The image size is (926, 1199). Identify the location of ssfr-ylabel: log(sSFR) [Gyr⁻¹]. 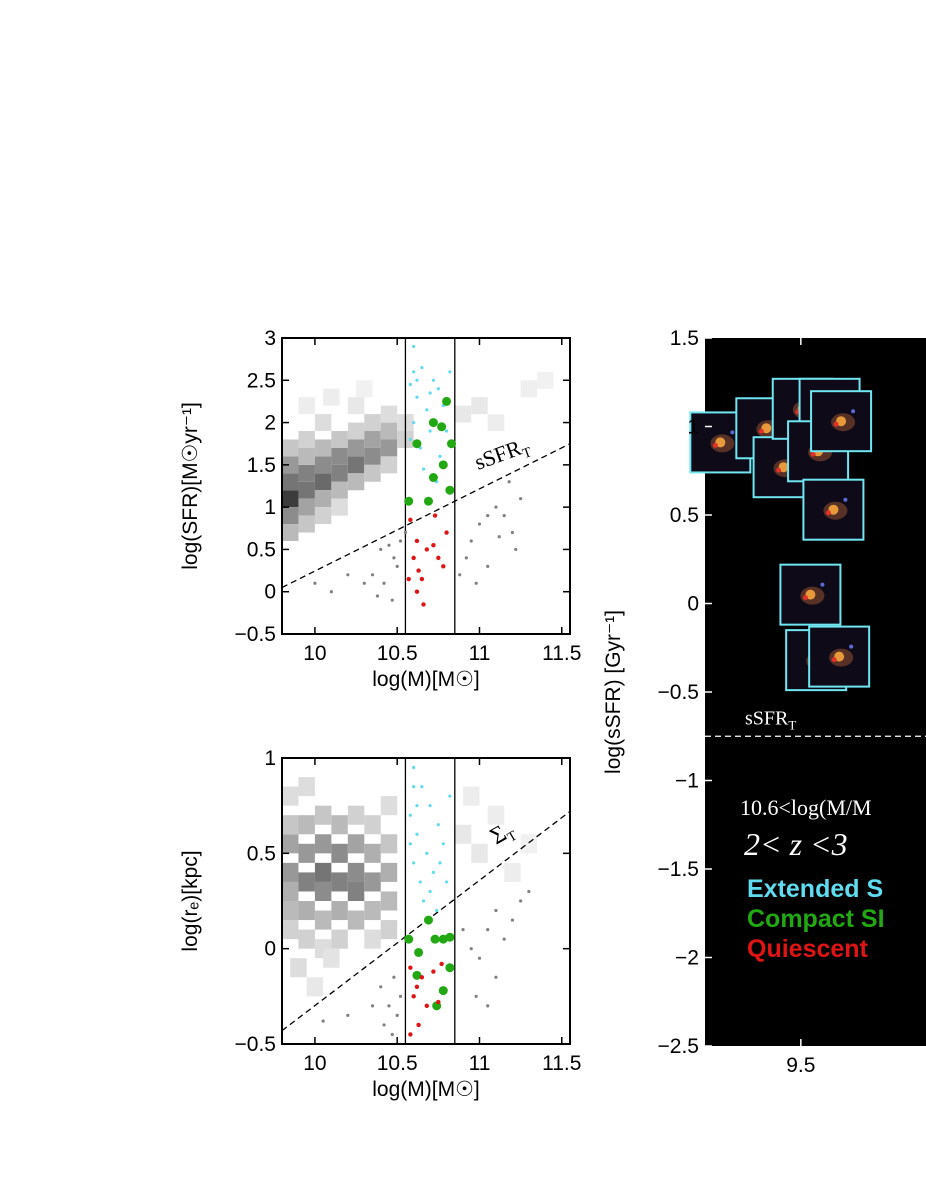
(613, 692).